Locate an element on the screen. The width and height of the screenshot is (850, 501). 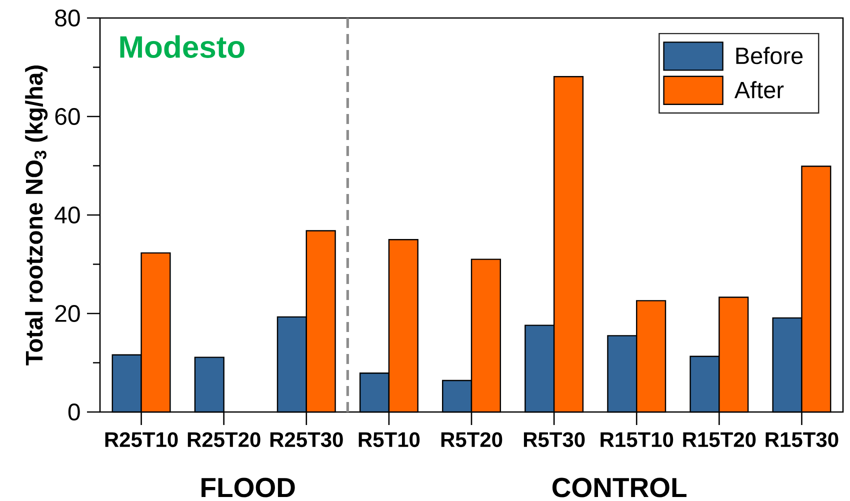
x-tick-label: R25T10 is located at coordinates (141, 440).